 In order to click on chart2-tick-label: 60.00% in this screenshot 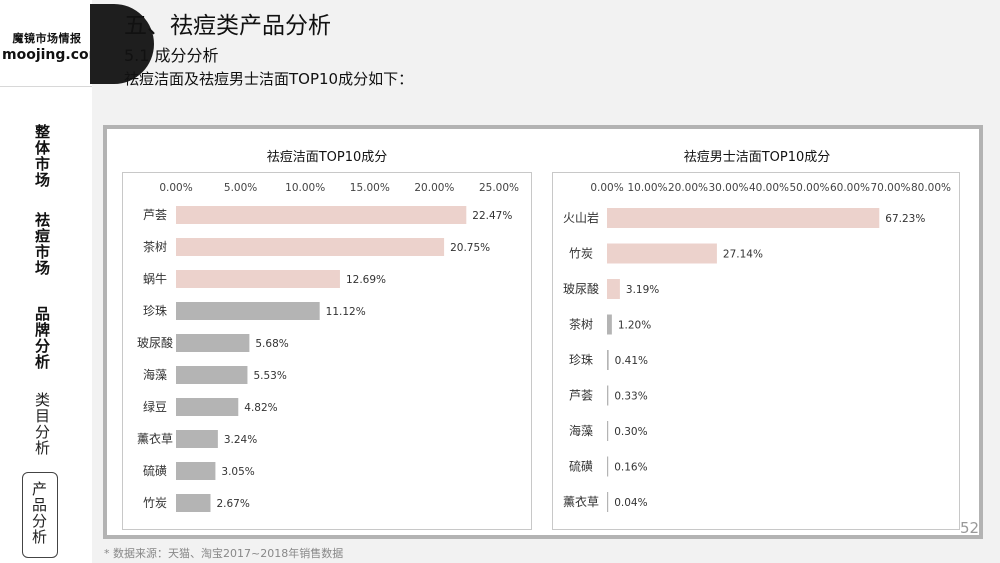, I will do `click(850, 188)`.